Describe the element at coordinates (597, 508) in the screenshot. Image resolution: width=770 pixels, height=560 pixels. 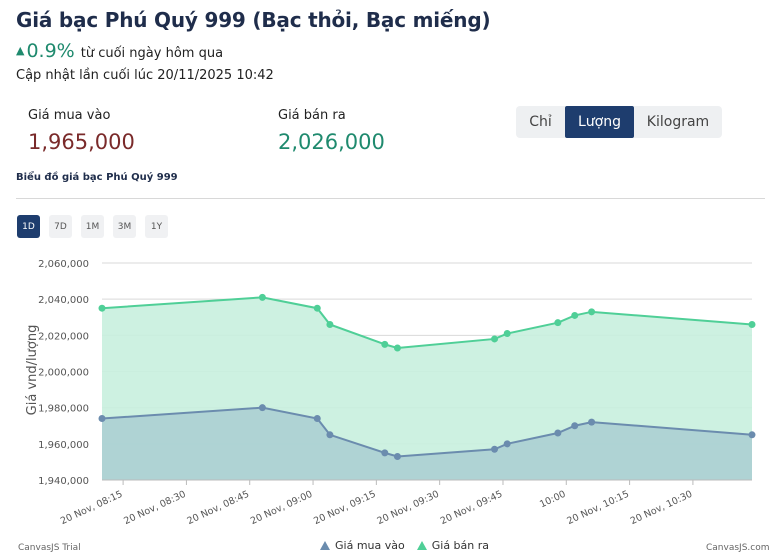
I see `x-tick-label: 20 Nov, 10:15` at that location.